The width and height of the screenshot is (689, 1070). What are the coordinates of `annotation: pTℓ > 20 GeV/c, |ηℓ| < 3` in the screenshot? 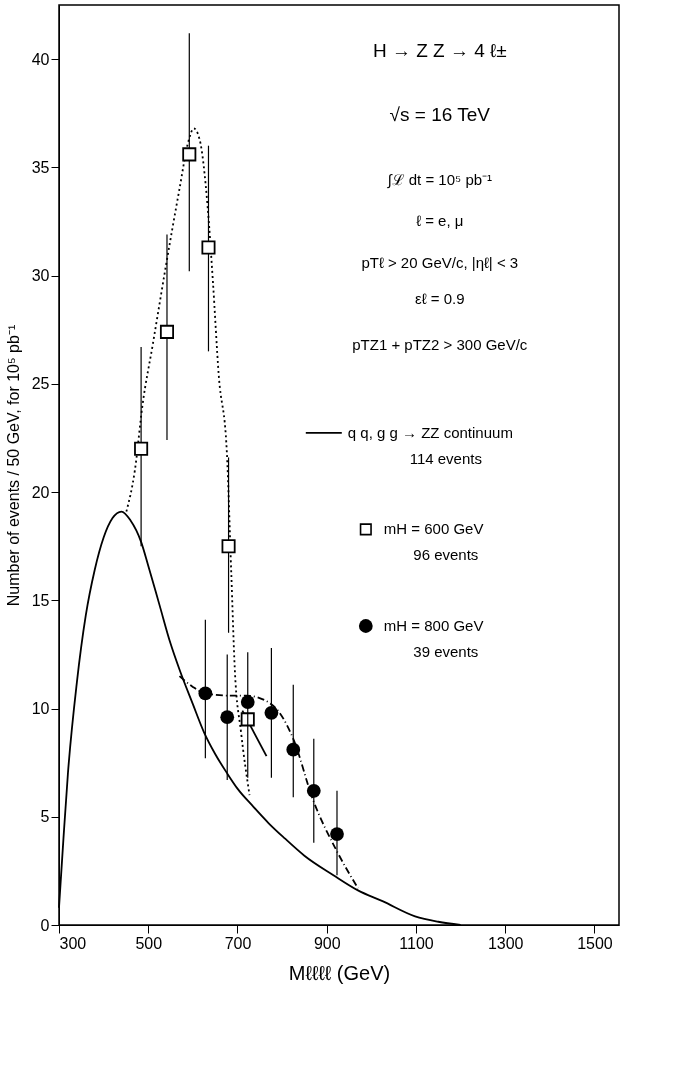 It's located at (440, 262).